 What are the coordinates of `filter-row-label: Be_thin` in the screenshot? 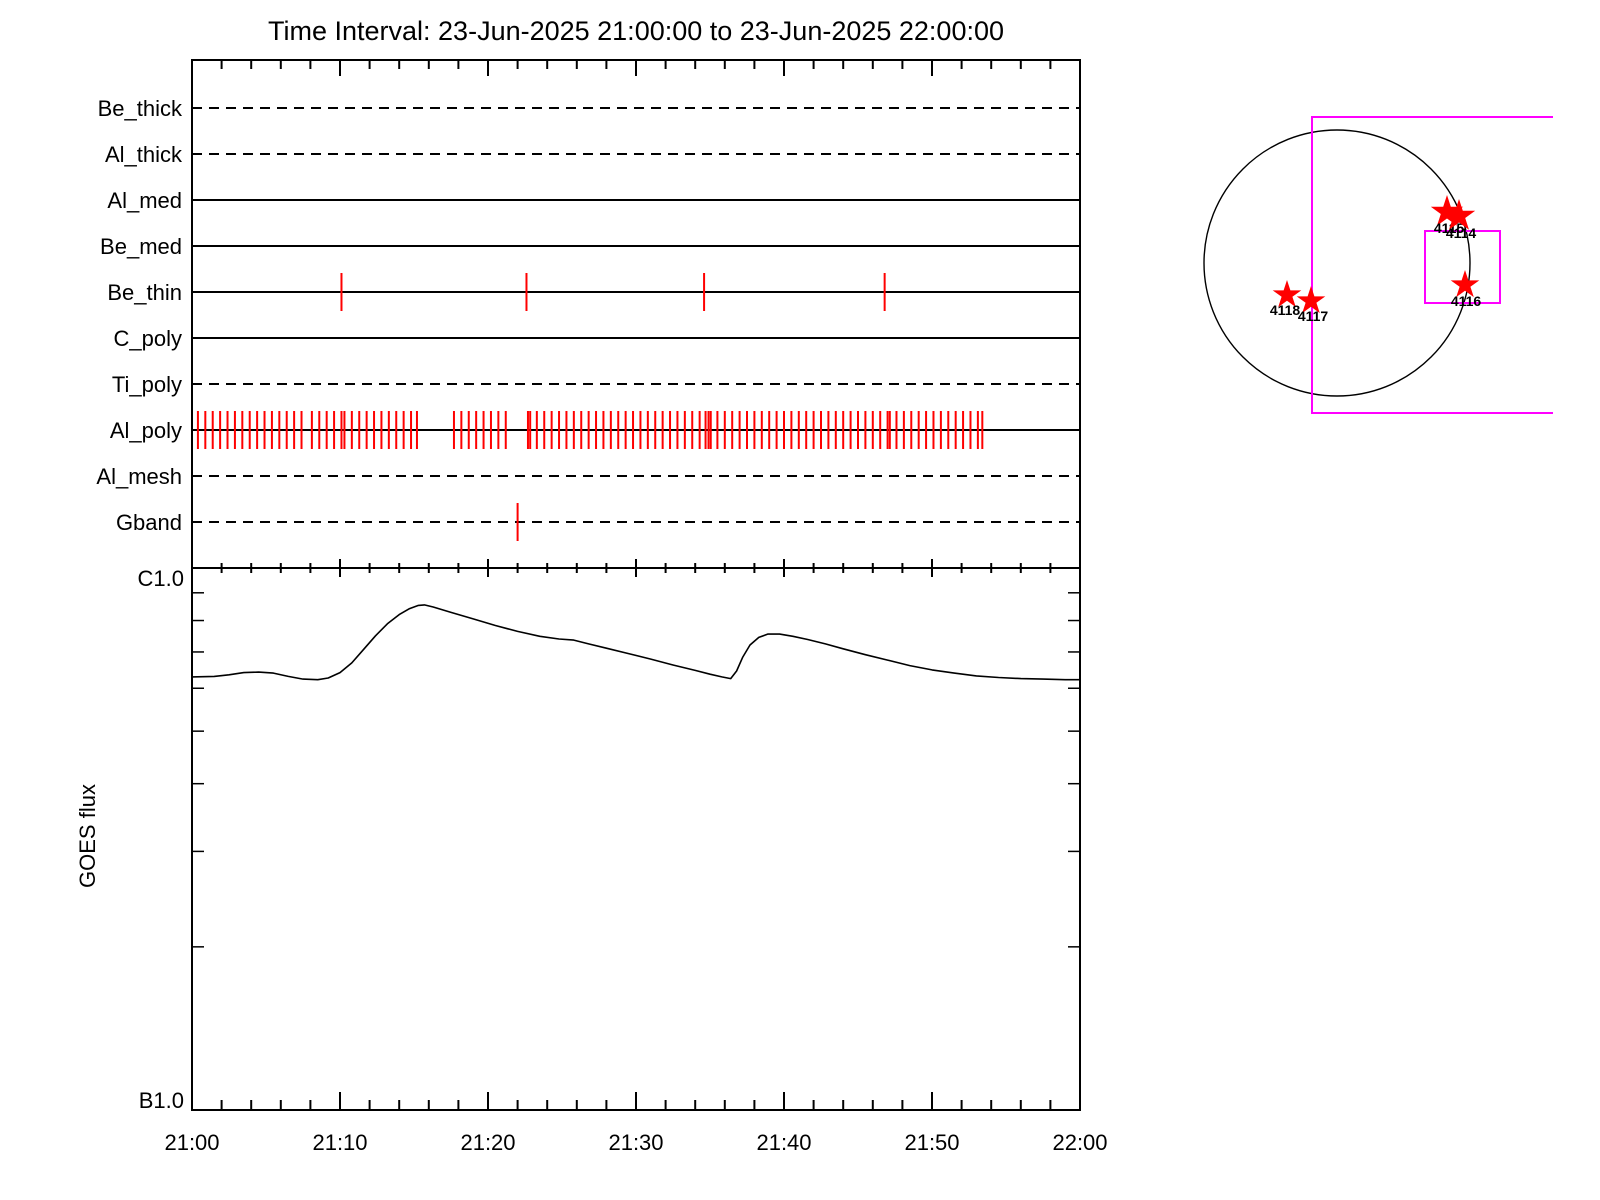 It's located at (144, 292).